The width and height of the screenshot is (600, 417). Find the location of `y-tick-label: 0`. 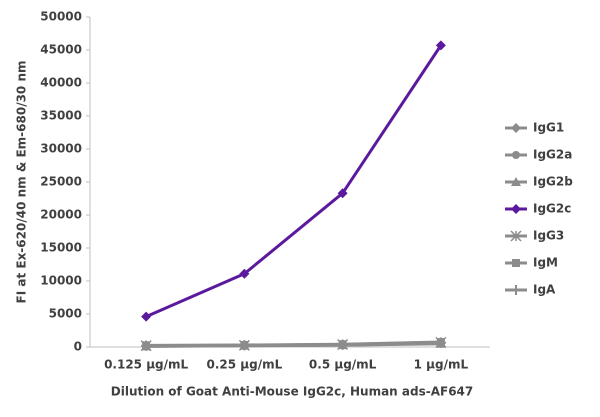

y-tick-label: 0 is located at coordinates (78, 347).